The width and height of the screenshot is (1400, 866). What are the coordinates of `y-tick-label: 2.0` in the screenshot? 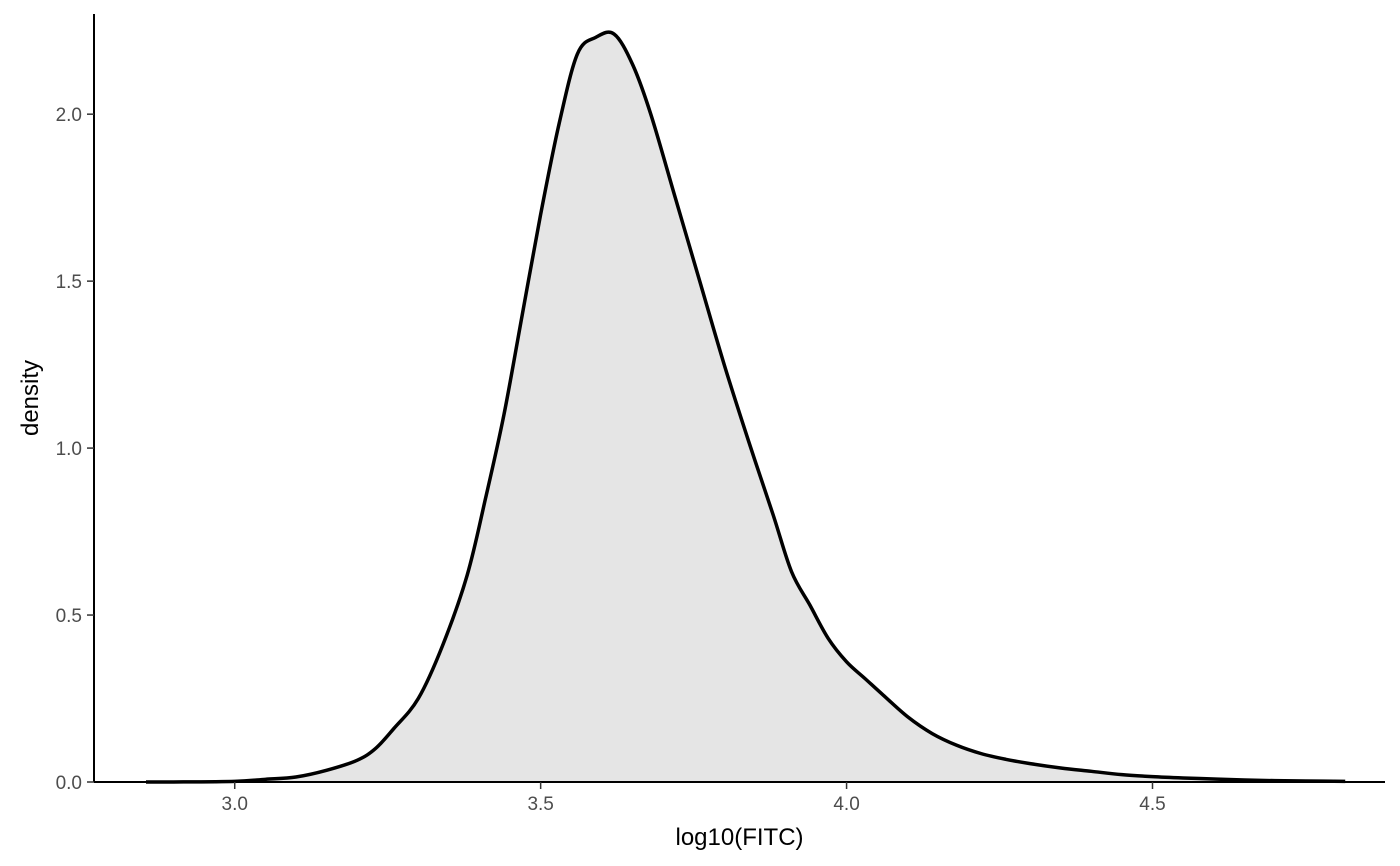 It's located at (69, 115).